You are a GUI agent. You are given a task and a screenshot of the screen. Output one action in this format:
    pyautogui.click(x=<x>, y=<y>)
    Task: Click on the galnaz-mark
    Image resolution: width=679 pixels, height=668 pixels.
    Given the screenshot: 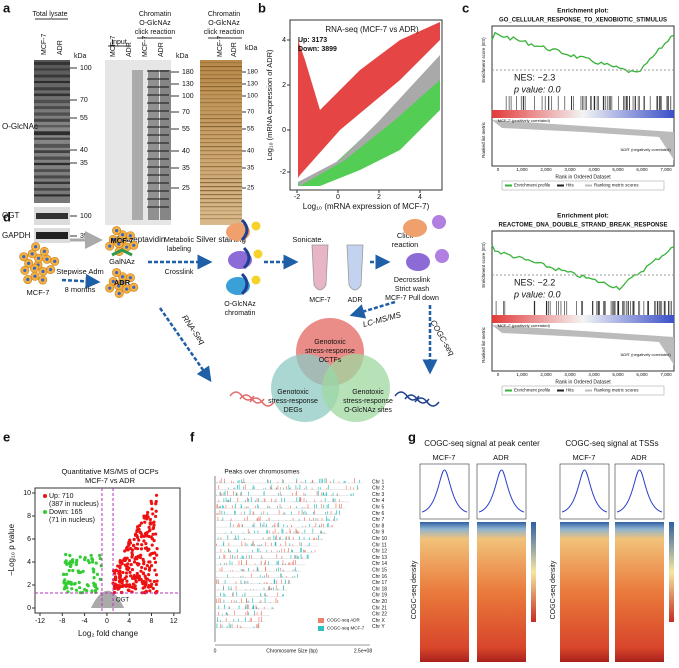 What is the action you would take?
    pyautogui.click(x=122, y=252)
    